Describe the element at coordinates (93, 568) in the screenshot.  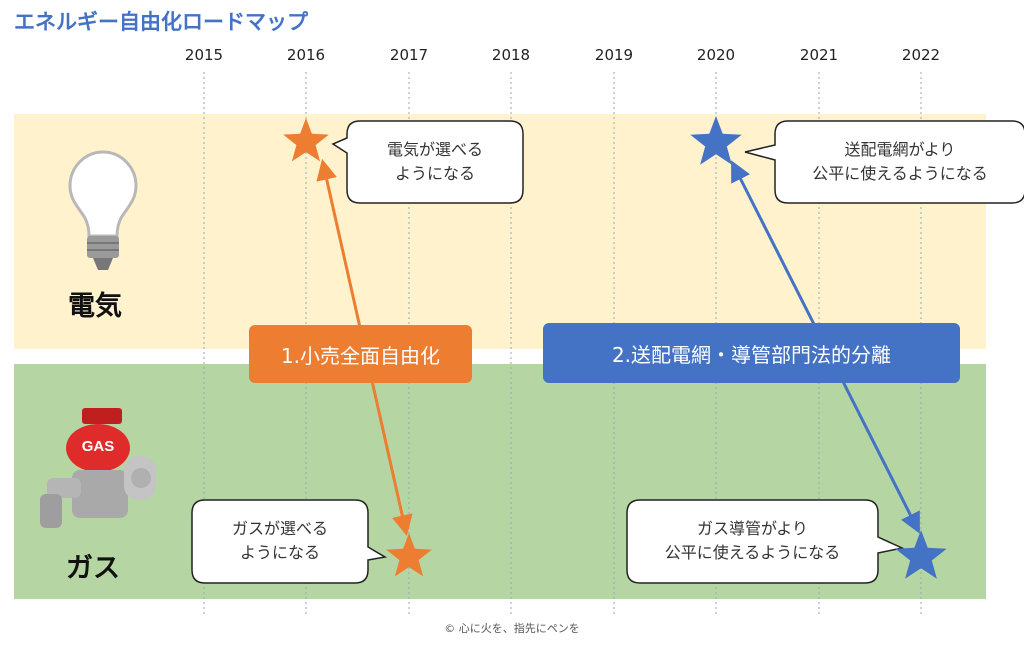
I see `gas-label: ガス` at that location.